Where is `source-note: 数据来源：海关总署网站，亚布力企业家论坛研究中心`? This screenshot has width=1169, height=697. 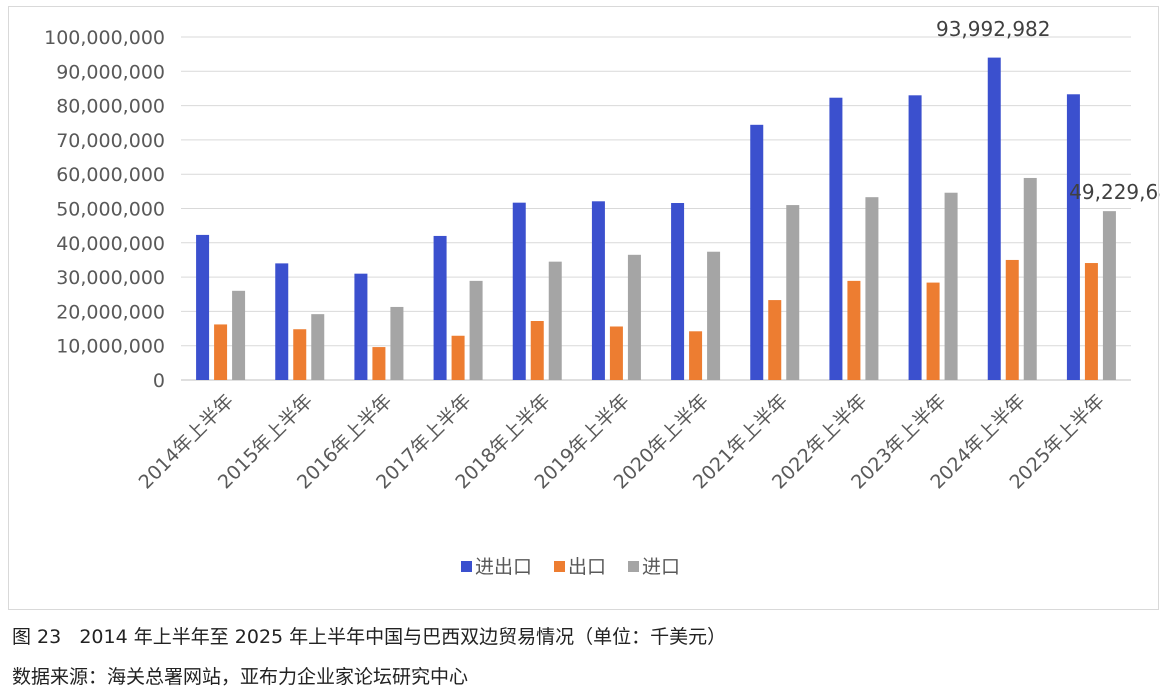 source-note: 数据来源：海关总署网站，亚布力企业家论坛研究中心 is located at coordinates (240, 677).